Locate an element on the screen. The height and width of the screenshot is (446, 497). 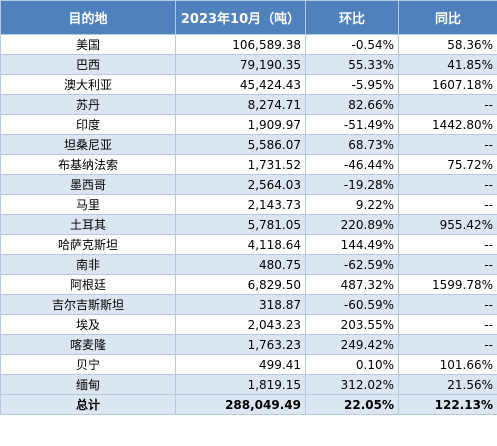
header-cell: 同比 is located at coordinates (447, 17).